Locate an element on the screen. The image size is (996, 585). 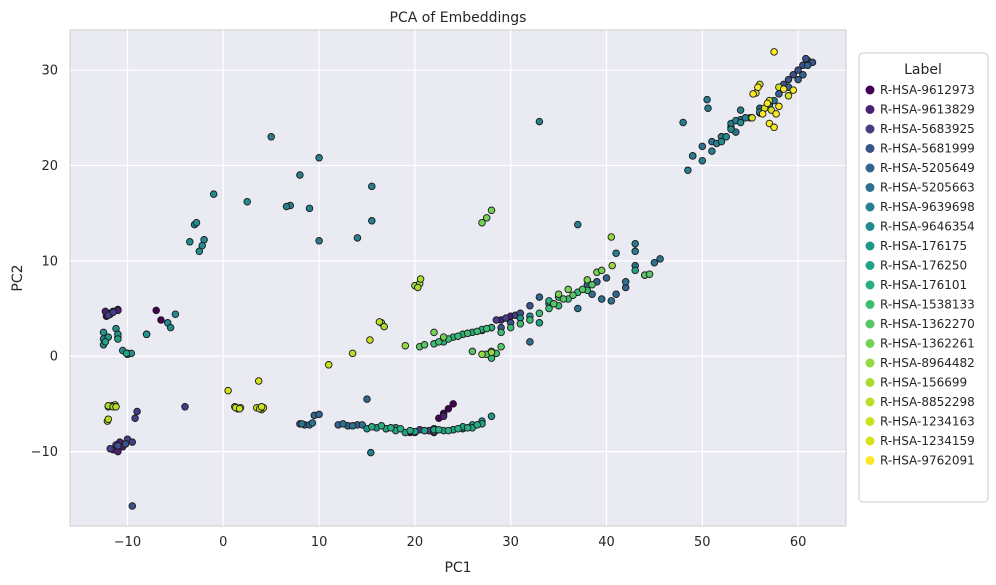
legend-label: R-HSA-9639698 is located at coordinates (927, 207).